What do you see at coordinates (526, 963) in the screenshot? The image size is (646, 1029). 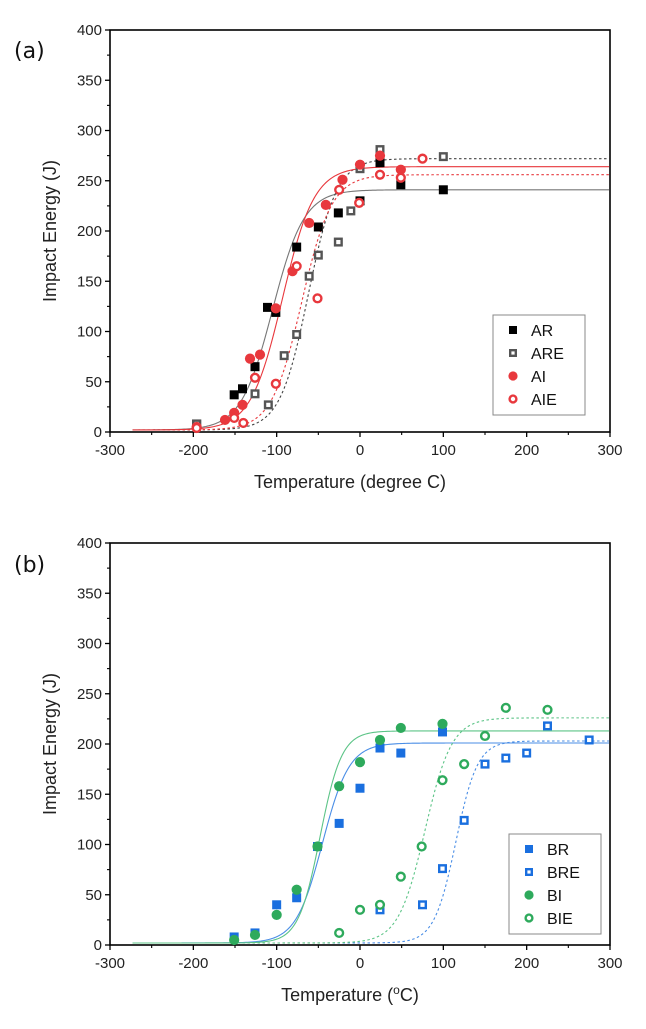 I see `x-tick-label: 200` at bounding box center [526, 963].